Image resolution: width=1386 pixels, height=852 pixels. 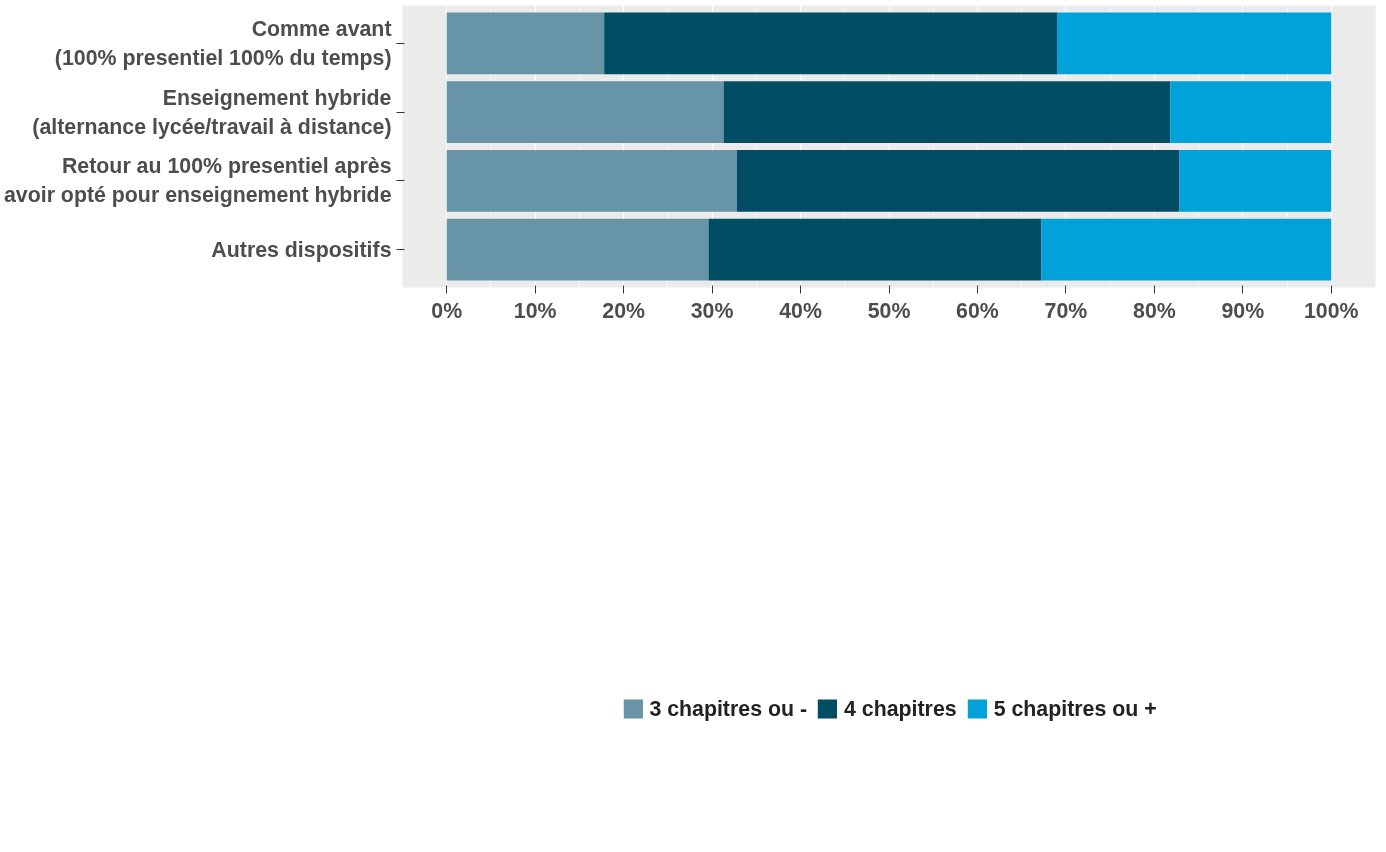 What do you see at coordinates (728, 709) in the screenshot?
I see `legend-label: 3 chapitres ou -` at bounding box center [728, 709].